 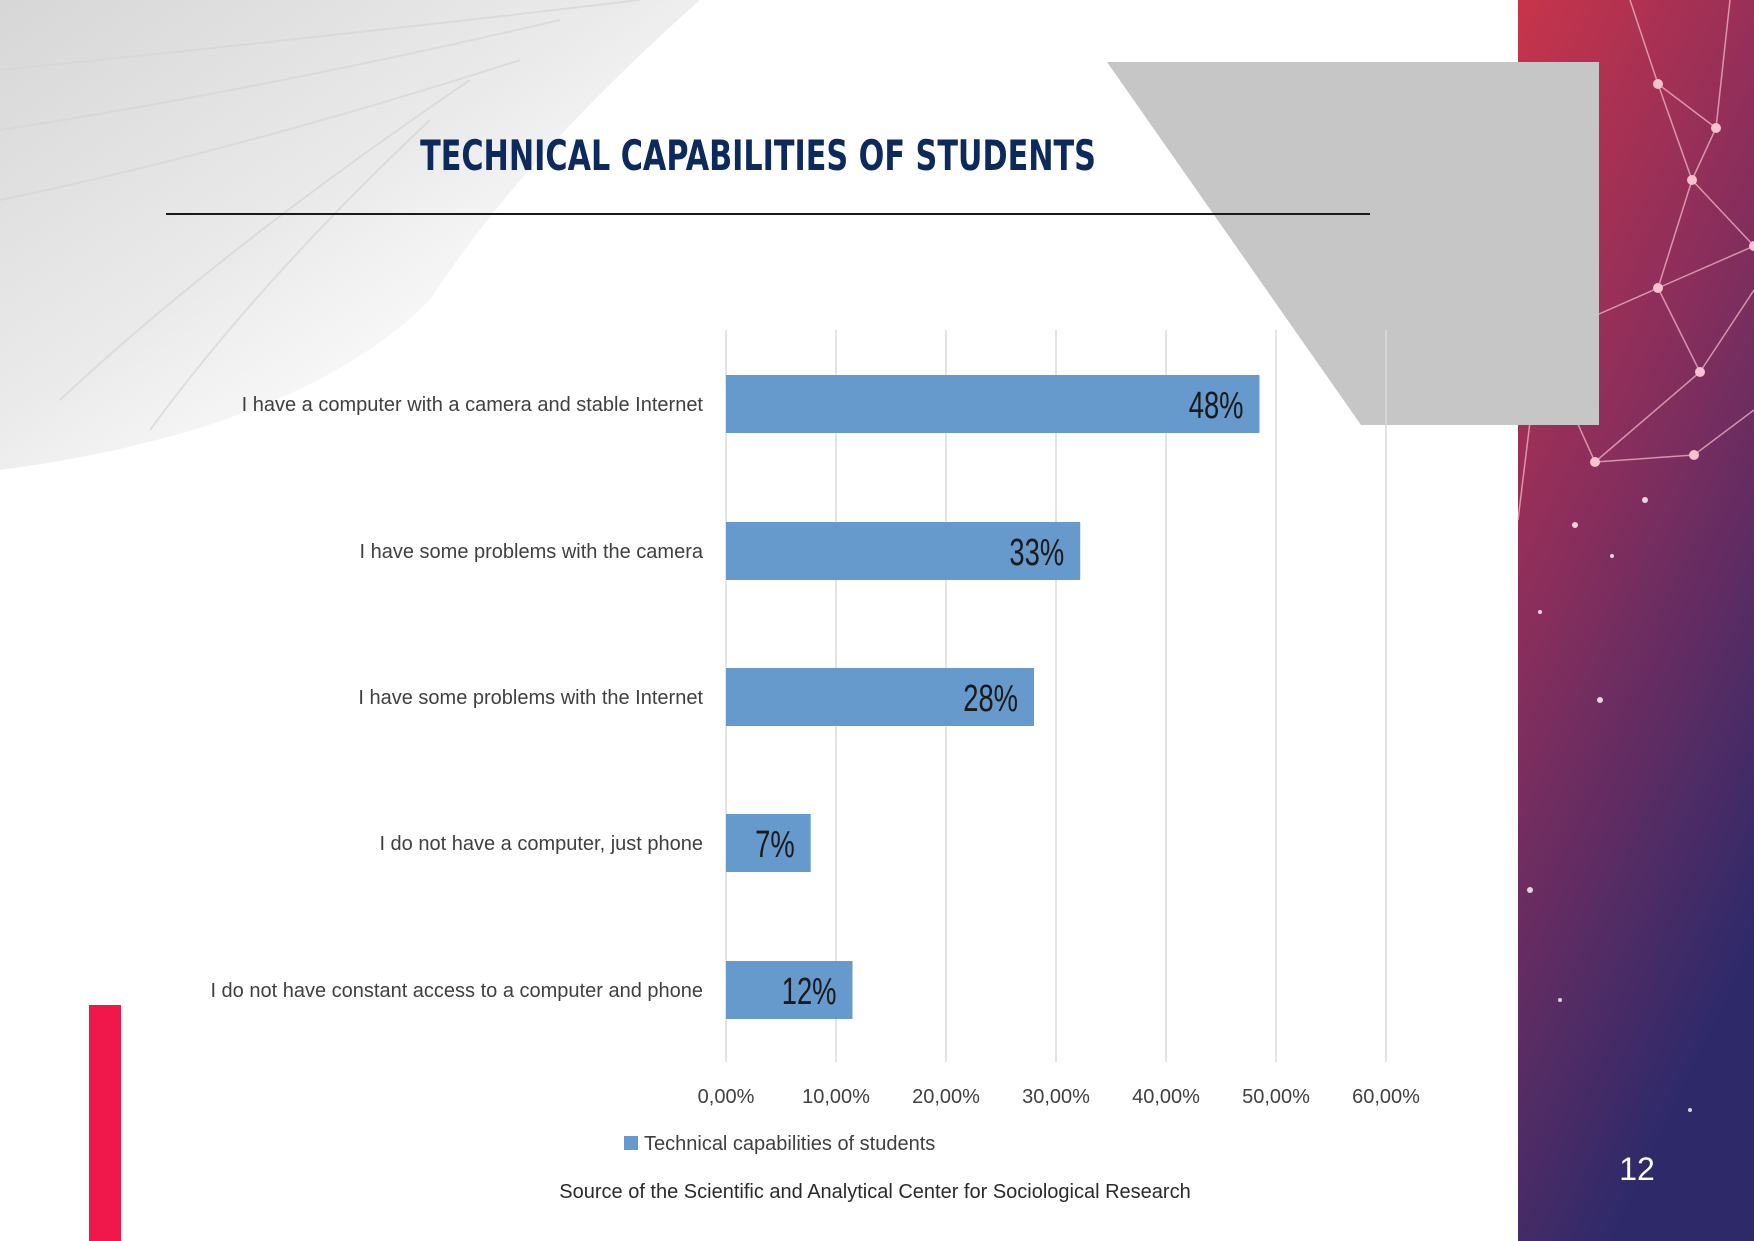 I want to click on category-label: I have some problems with the Internet, so click(x=530, y=698).